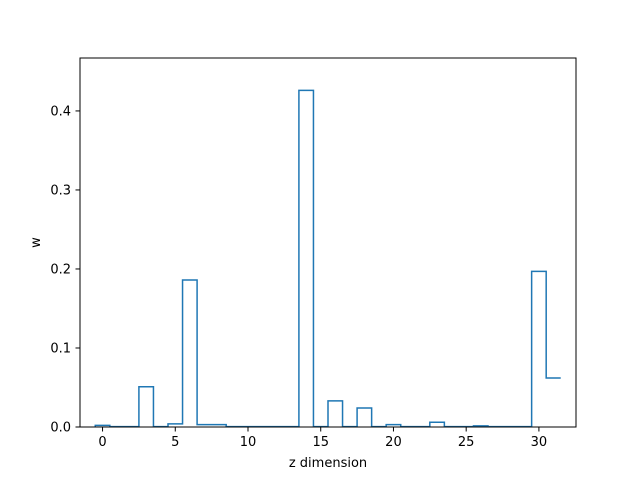  Describe the element at coordinates (328, 463) in the screenshot. I see `x-axis-label: z dimension` at that location.